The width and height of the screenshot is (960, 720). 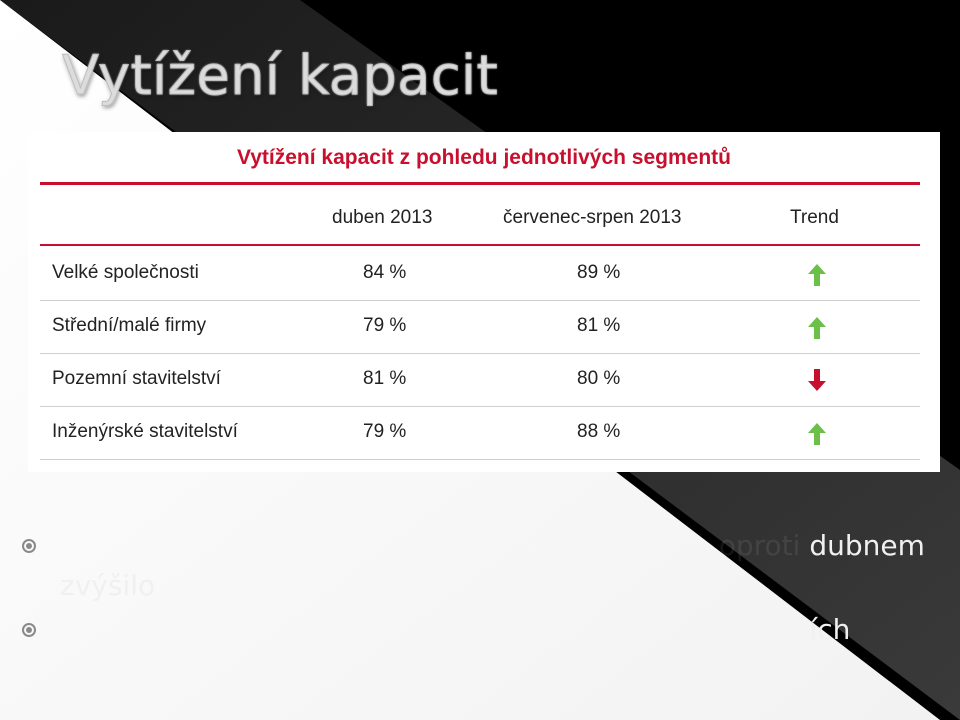 I want to click on value-julaug: 89 %, so click(x=599, y=272).